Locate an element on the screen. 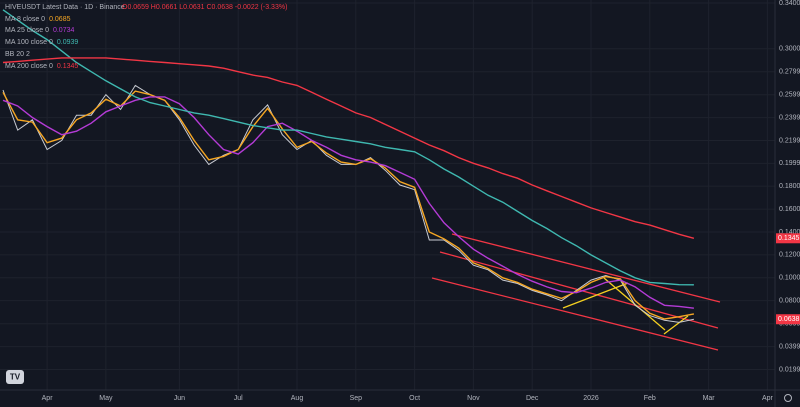  logo-bg is located at coordinates (15, 377).